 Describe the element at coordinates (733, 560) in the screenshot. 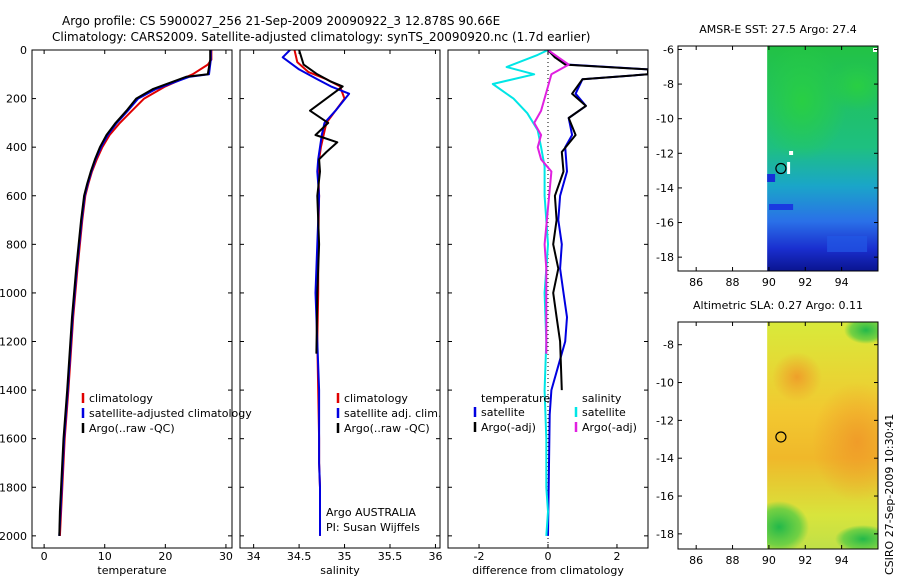

I see `lon-tick-label: 88` at that location.